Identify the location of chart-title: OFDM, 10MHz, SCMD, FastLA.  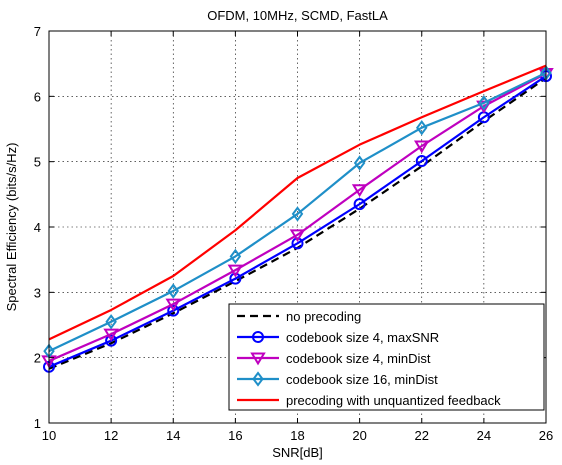
(297, 15).